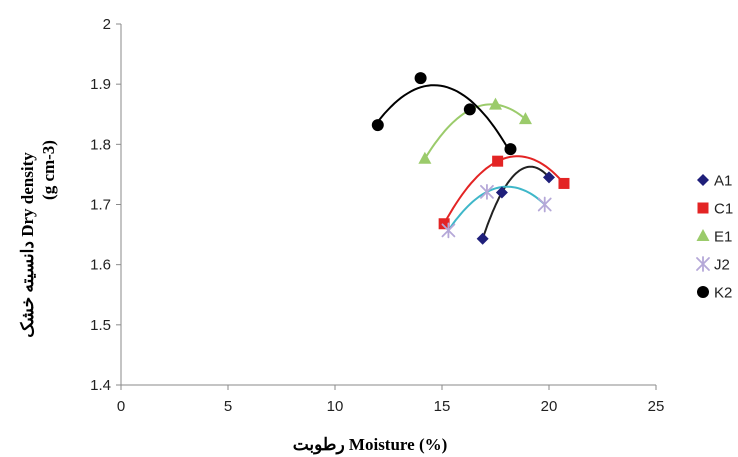 This screenshot has width=738, height=457. Describe the element at coordinates (100, 84) in the screenshot. I see `y-tick-label: 1.9` at that location.